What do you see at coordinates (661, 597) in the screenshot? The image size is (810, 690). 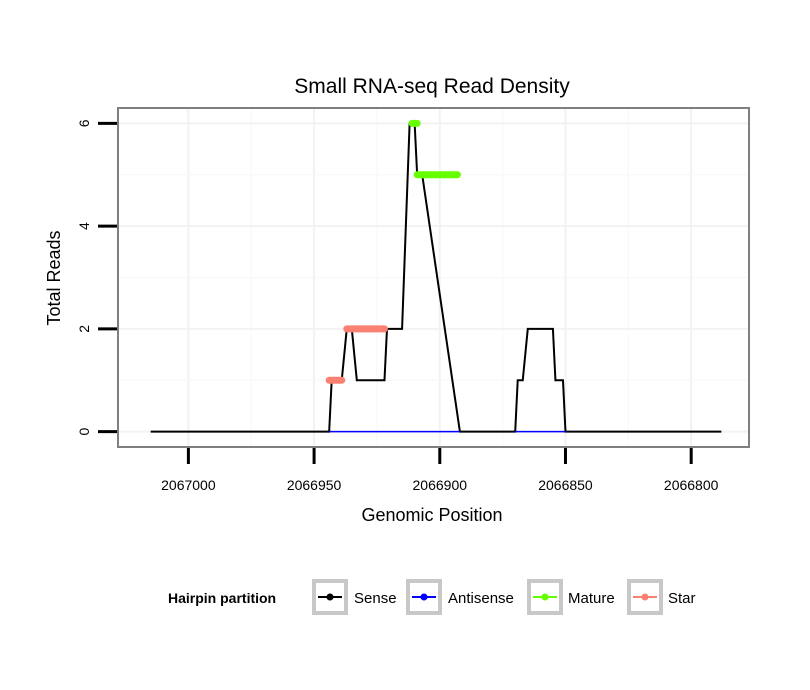 I see `legend-item-star: Star` at bounding box center [661, 597].